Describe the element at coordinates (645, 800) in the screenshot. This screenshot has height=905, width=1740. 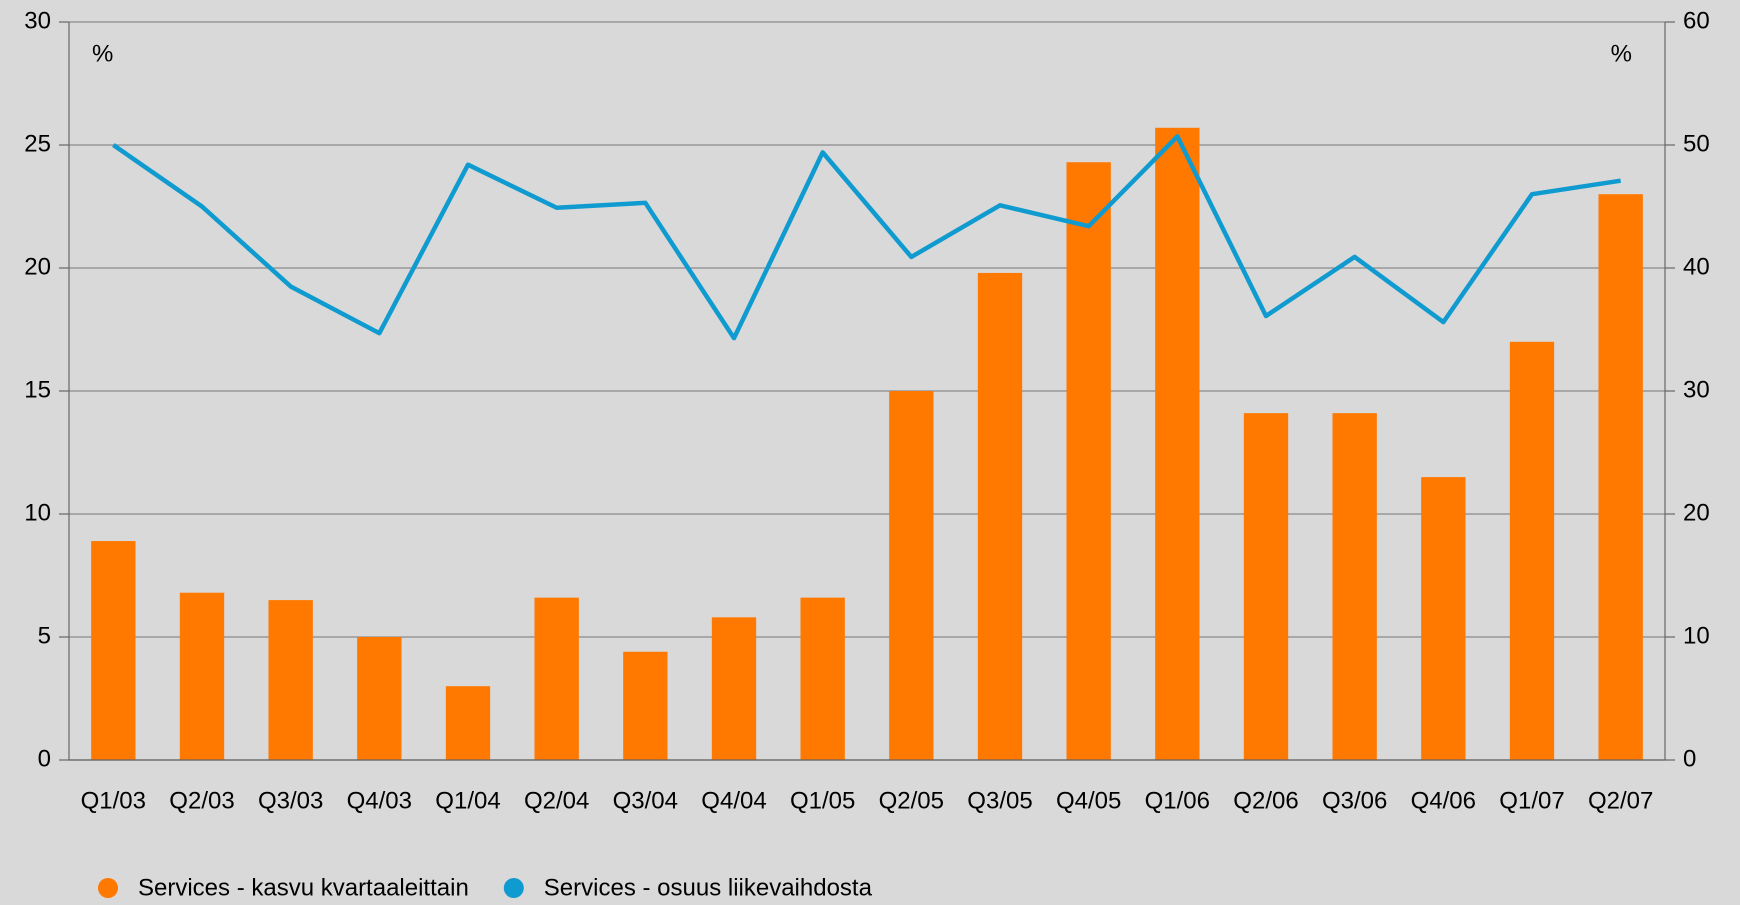
I see `x-tick-label: Q3/04` at that location.